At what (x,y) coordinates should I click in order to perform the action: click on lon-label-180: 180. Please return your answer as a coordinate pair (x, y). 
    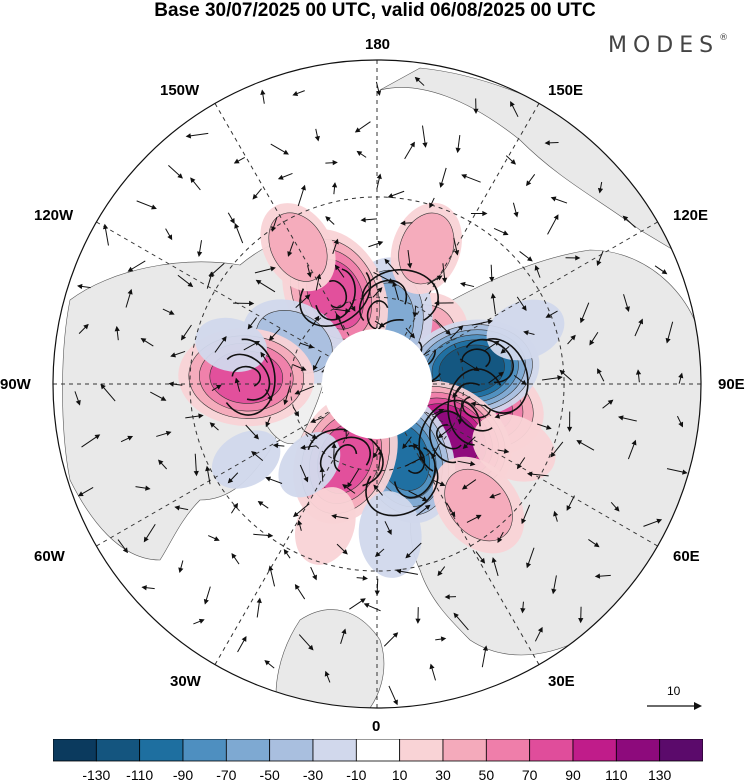
    Looking at the image, I should click on (378, 44).